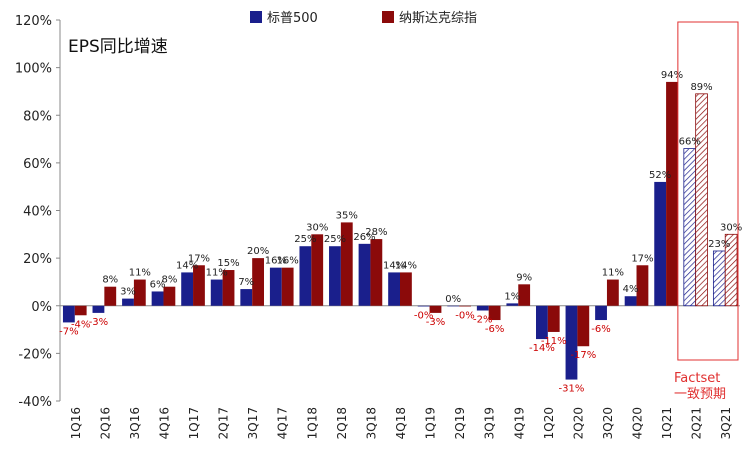 This screenshot has width=742, height=456. Describe the element at coordinates (37, 259) in the screenshot. I see `y-tick-label: 20%` at that location.